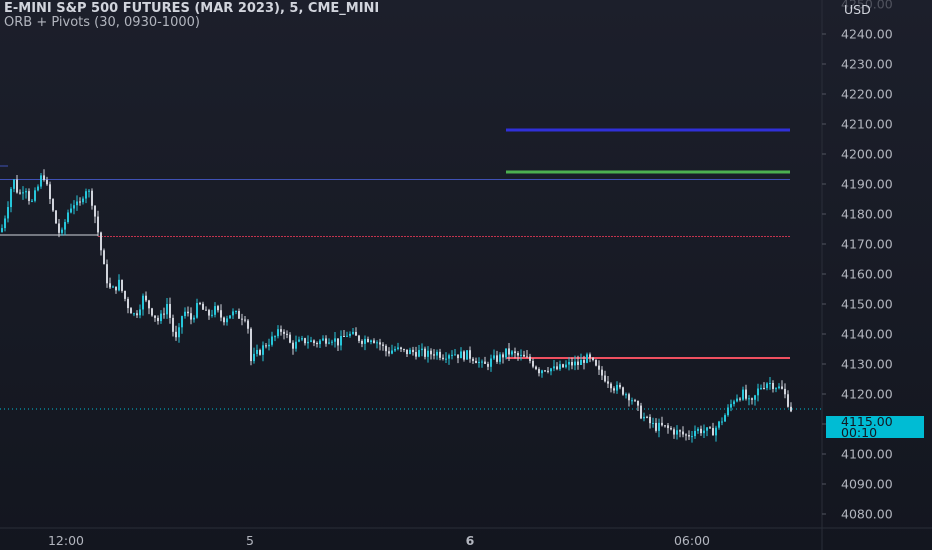 This screenshot has height=550, width=932. I want to click on time-axis: 12:00 5 6 06:00, so click(466, 537).